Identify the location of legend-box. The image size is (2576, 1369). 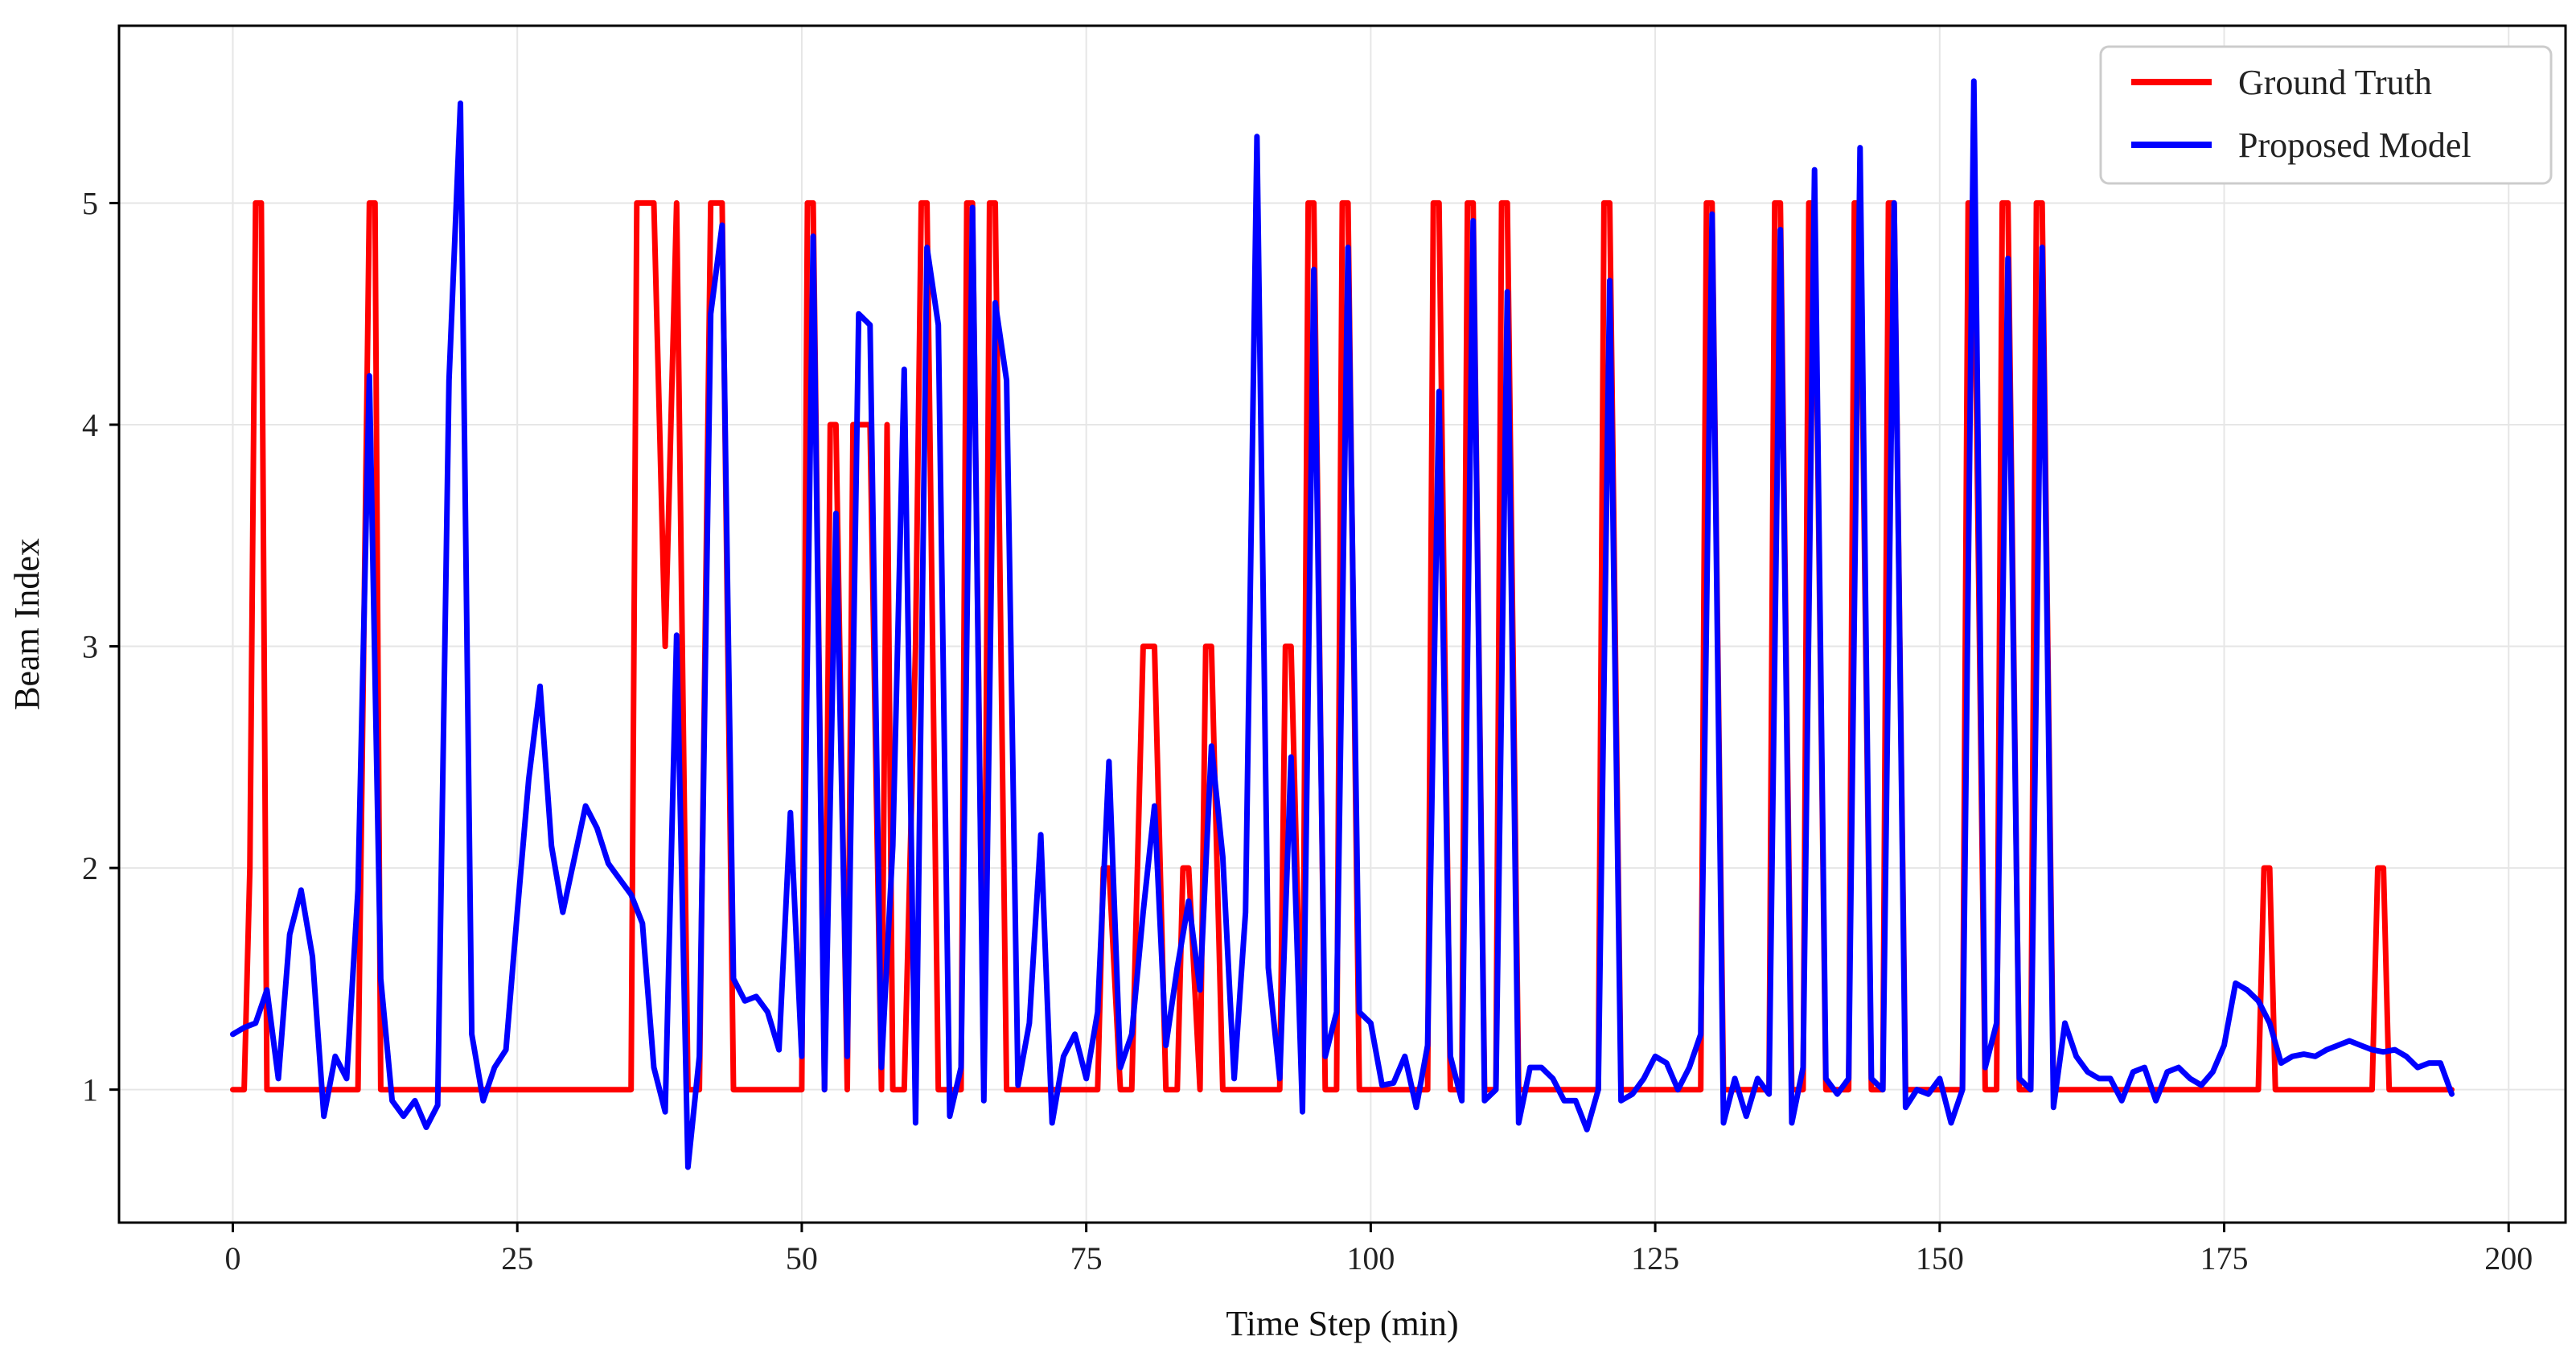
(2326, 115).